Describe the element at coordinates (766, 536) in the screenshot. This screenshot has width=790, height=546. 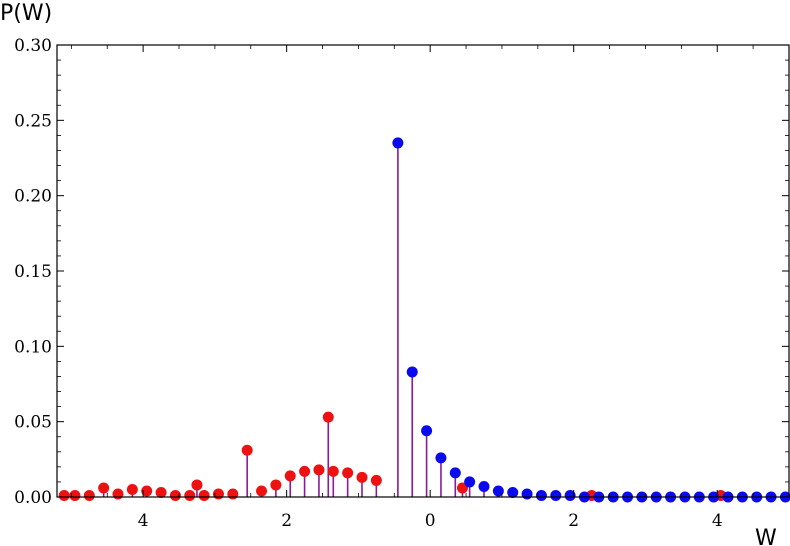
I see `x-axis-title: W` at that location.